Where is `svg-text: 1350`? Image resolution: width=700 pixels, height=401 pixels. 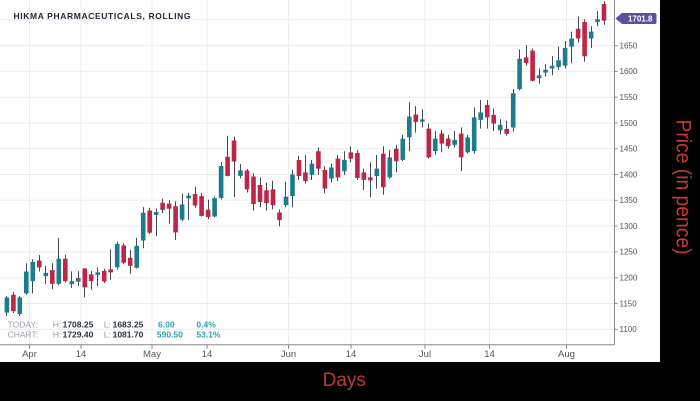 svg-text: 1350 is located at coordinates (629, 200).